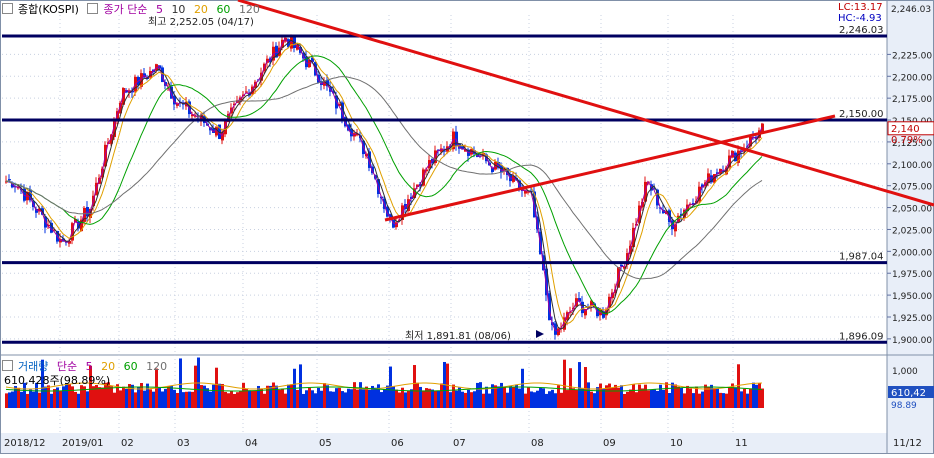 Image resolution: width=934 pixels, height=458 pixels. What do you see at coordinates (860, 7) in the screenshot?
I see `lc-label: LC:13.17` at bounding box center [860, 7].